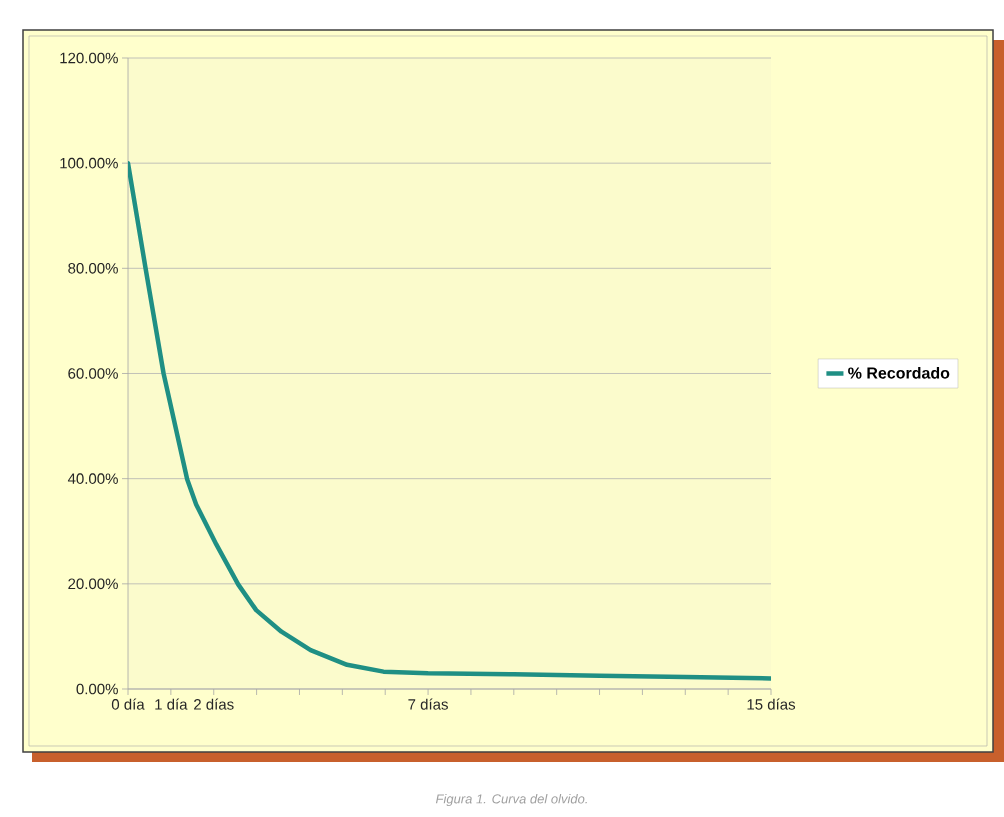  I want to click on y-tick-label: 100.00%, so click(89, 163).